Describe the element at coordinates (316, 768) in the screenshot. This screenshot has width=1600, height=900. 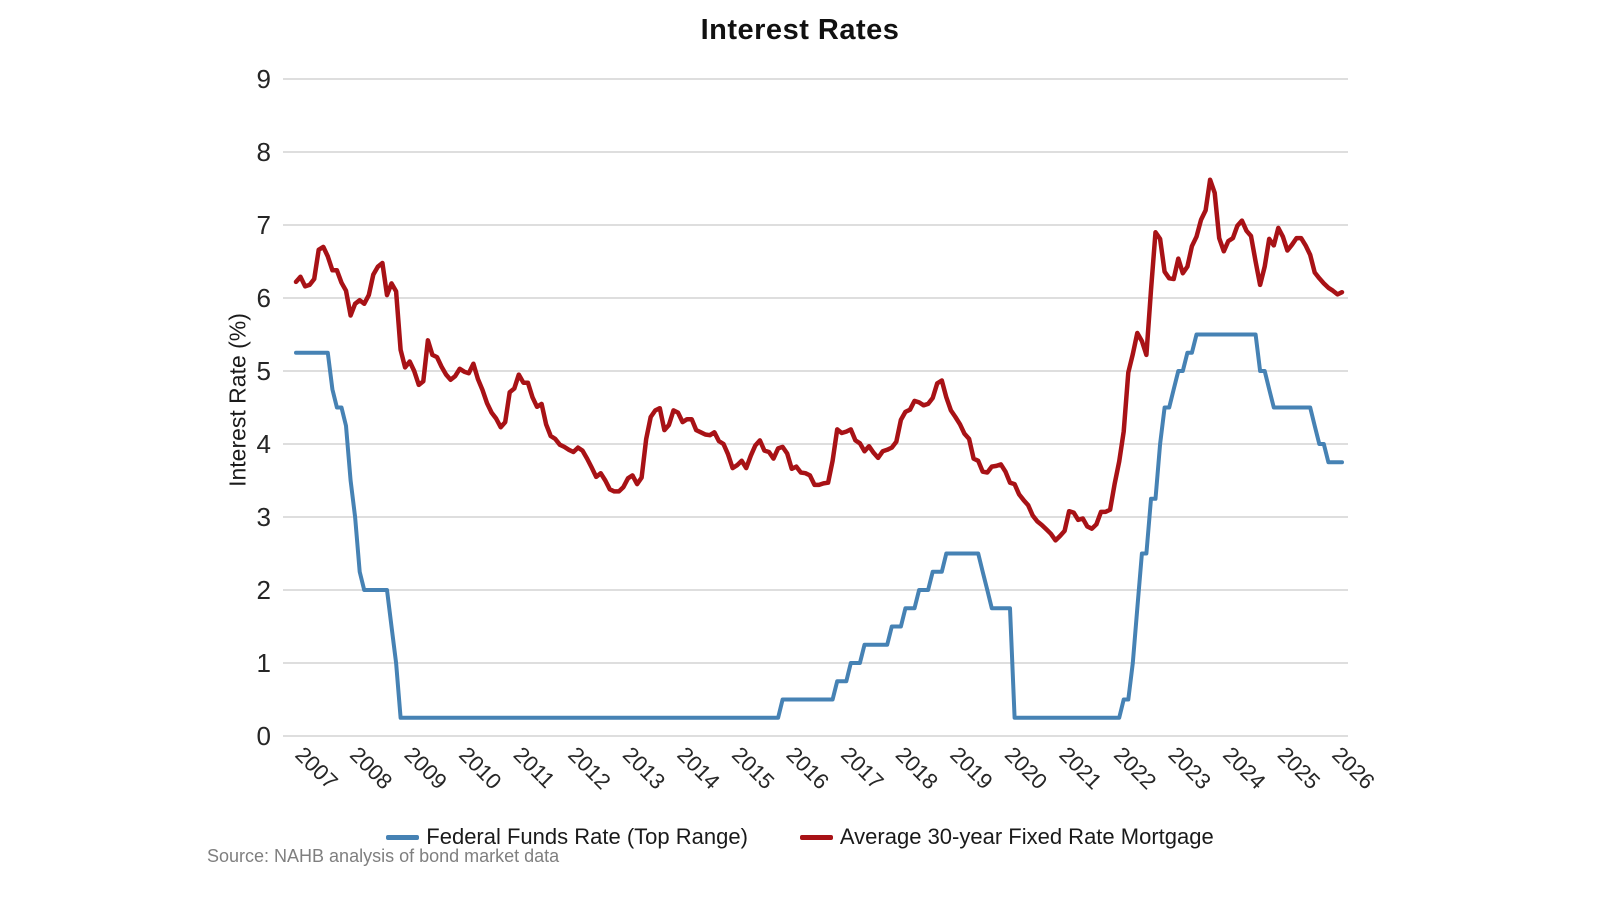
I see `x-tick-label: 2007` at that location.